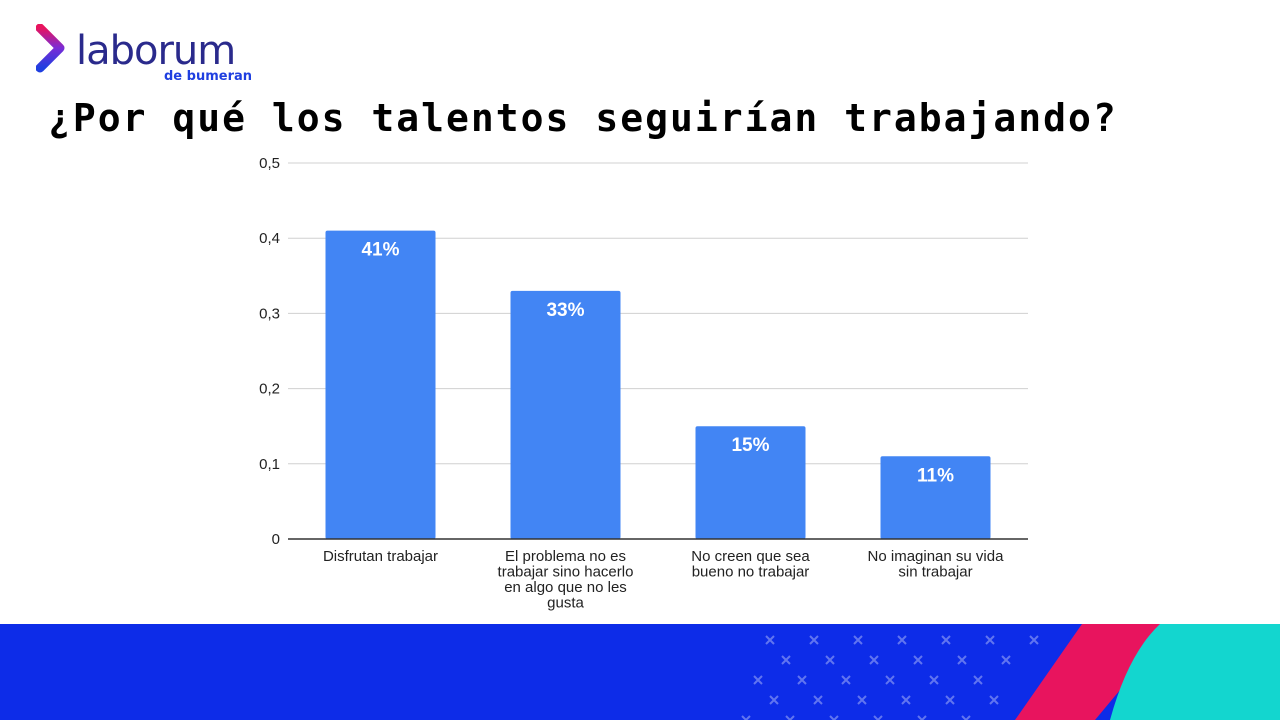 The width and height of the screenshot is (1280, 720). What do you see at coordinates (269, 238) in the screenshot?
I see `y-tick-label: 0,4` at bounding box center [269, 238].